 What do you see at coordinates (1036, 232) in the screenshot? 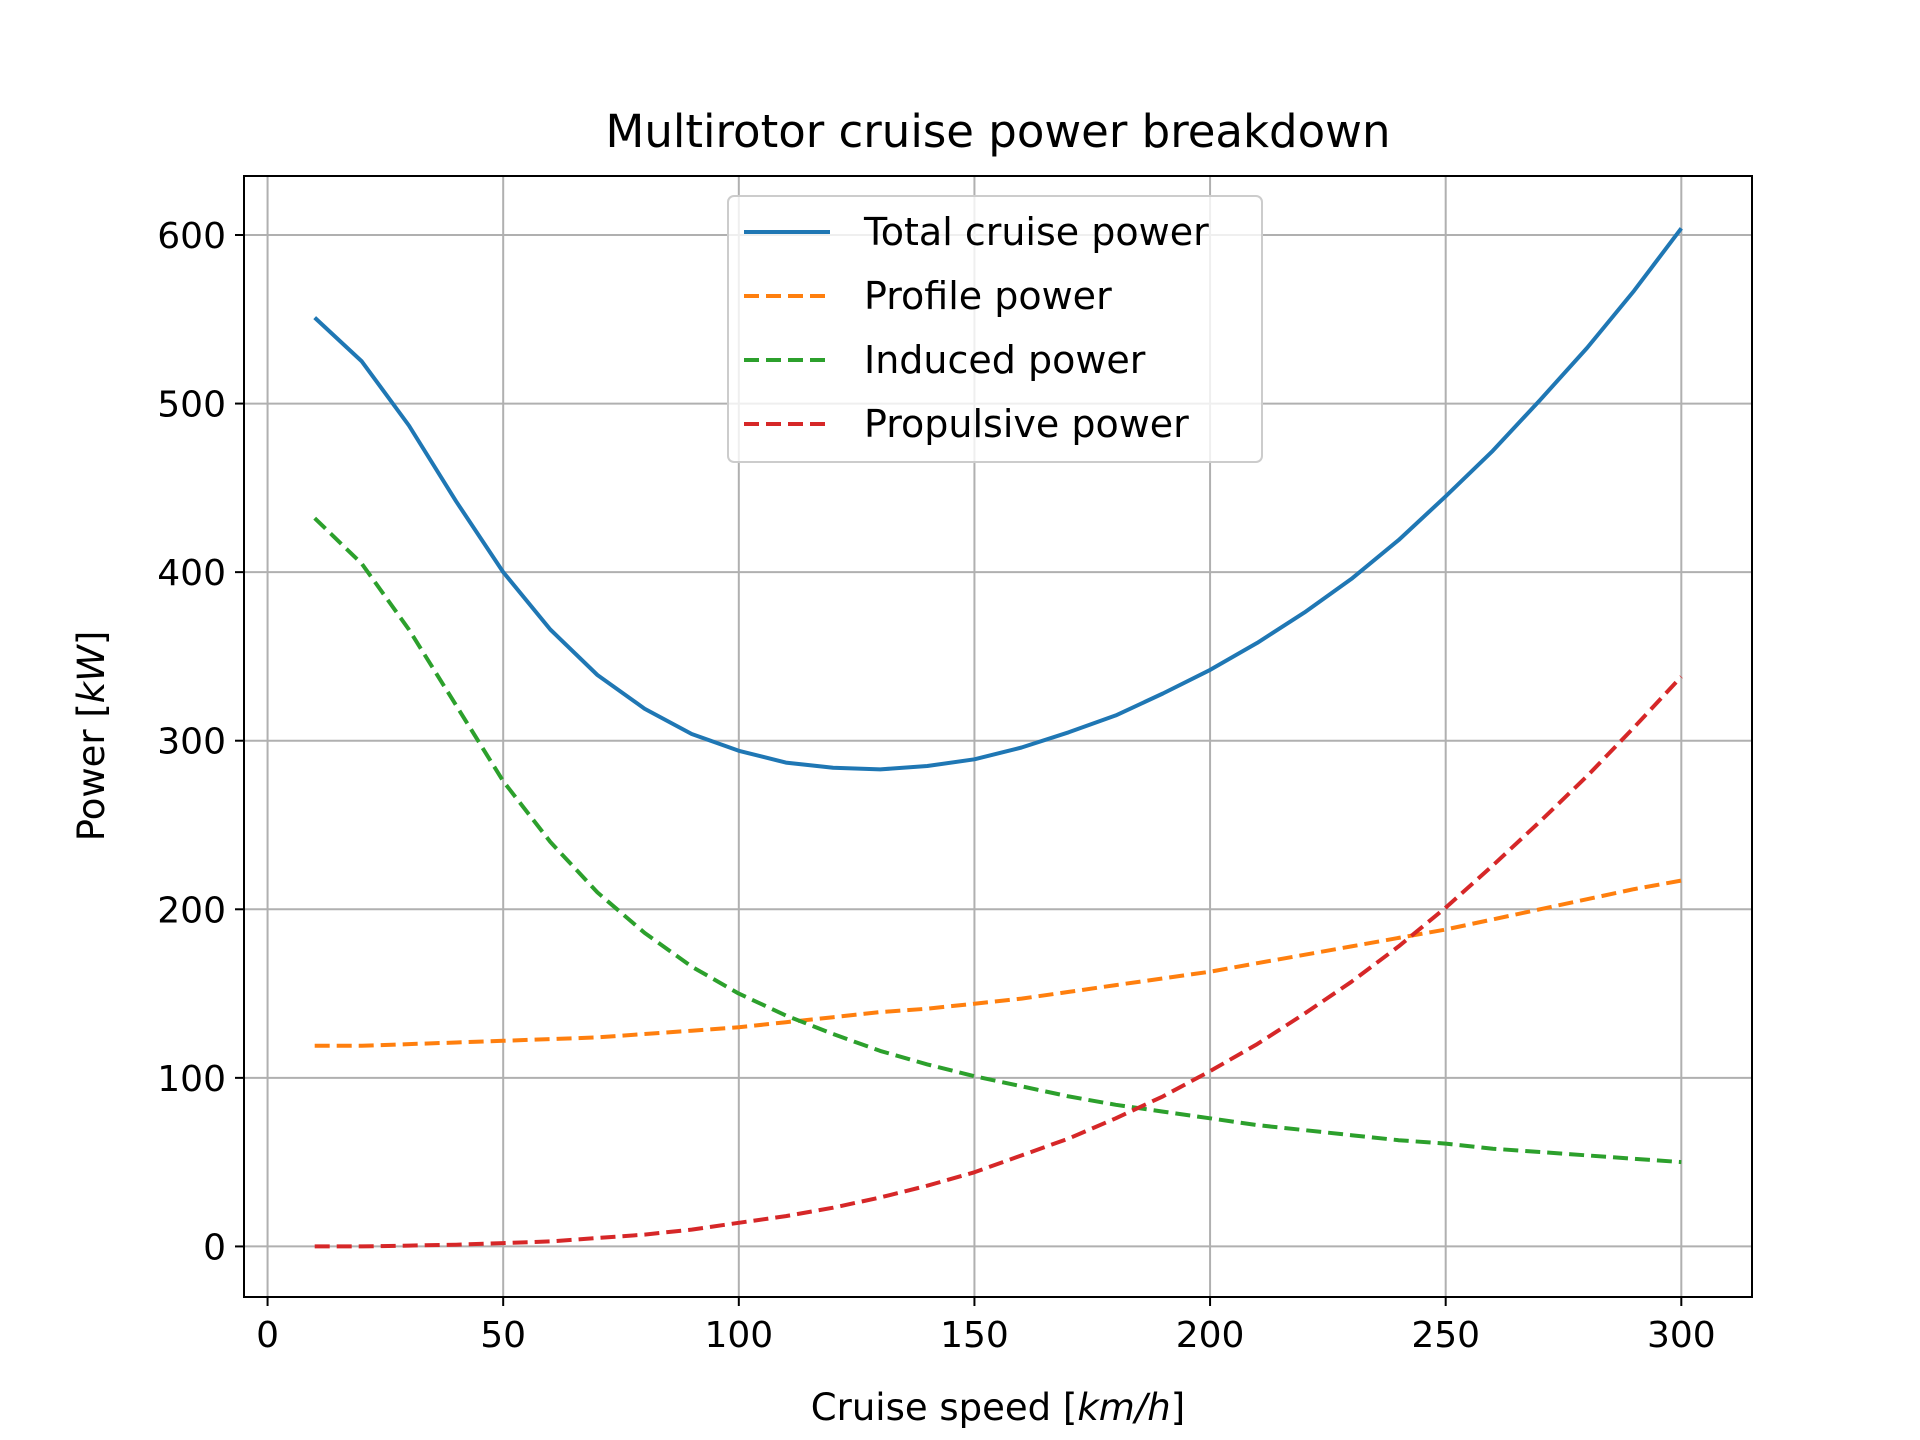
I see `legend-label-0: Total cruise power` at bounding box center [1036, 232].